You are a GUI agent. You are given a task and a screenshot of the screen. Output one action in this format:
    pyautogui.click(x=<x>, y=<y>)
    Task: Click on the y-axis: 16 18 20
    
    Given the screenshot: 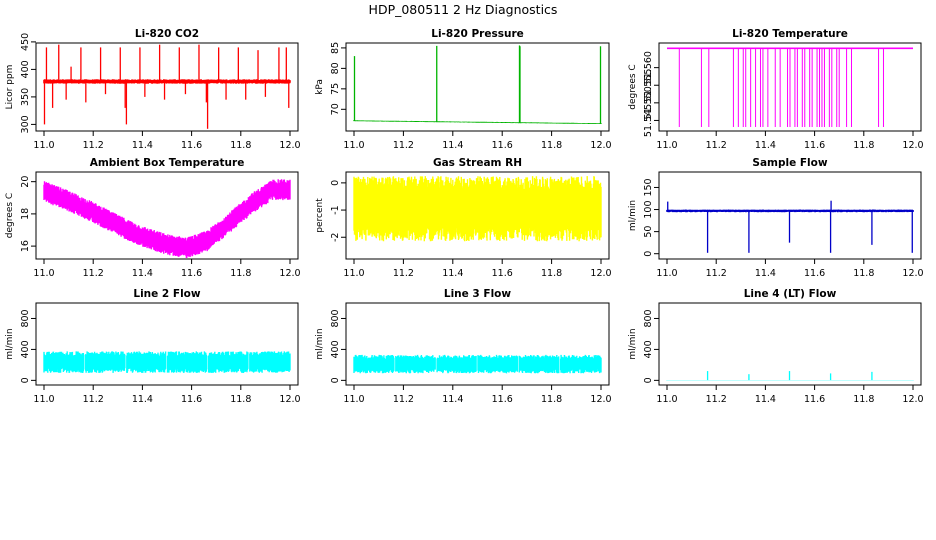 What is the action you would take?
    pyautogui.click(x=28, y=214)
    